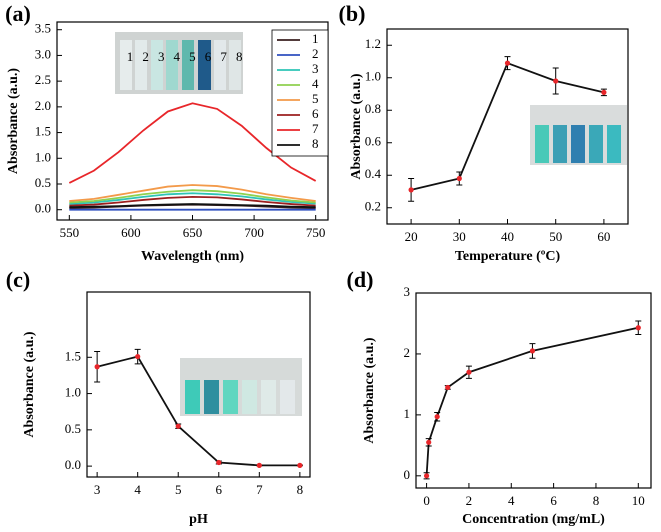 This screenshot has width=661, height=532. I want to click on inset-label: 7, so click(223, 56).